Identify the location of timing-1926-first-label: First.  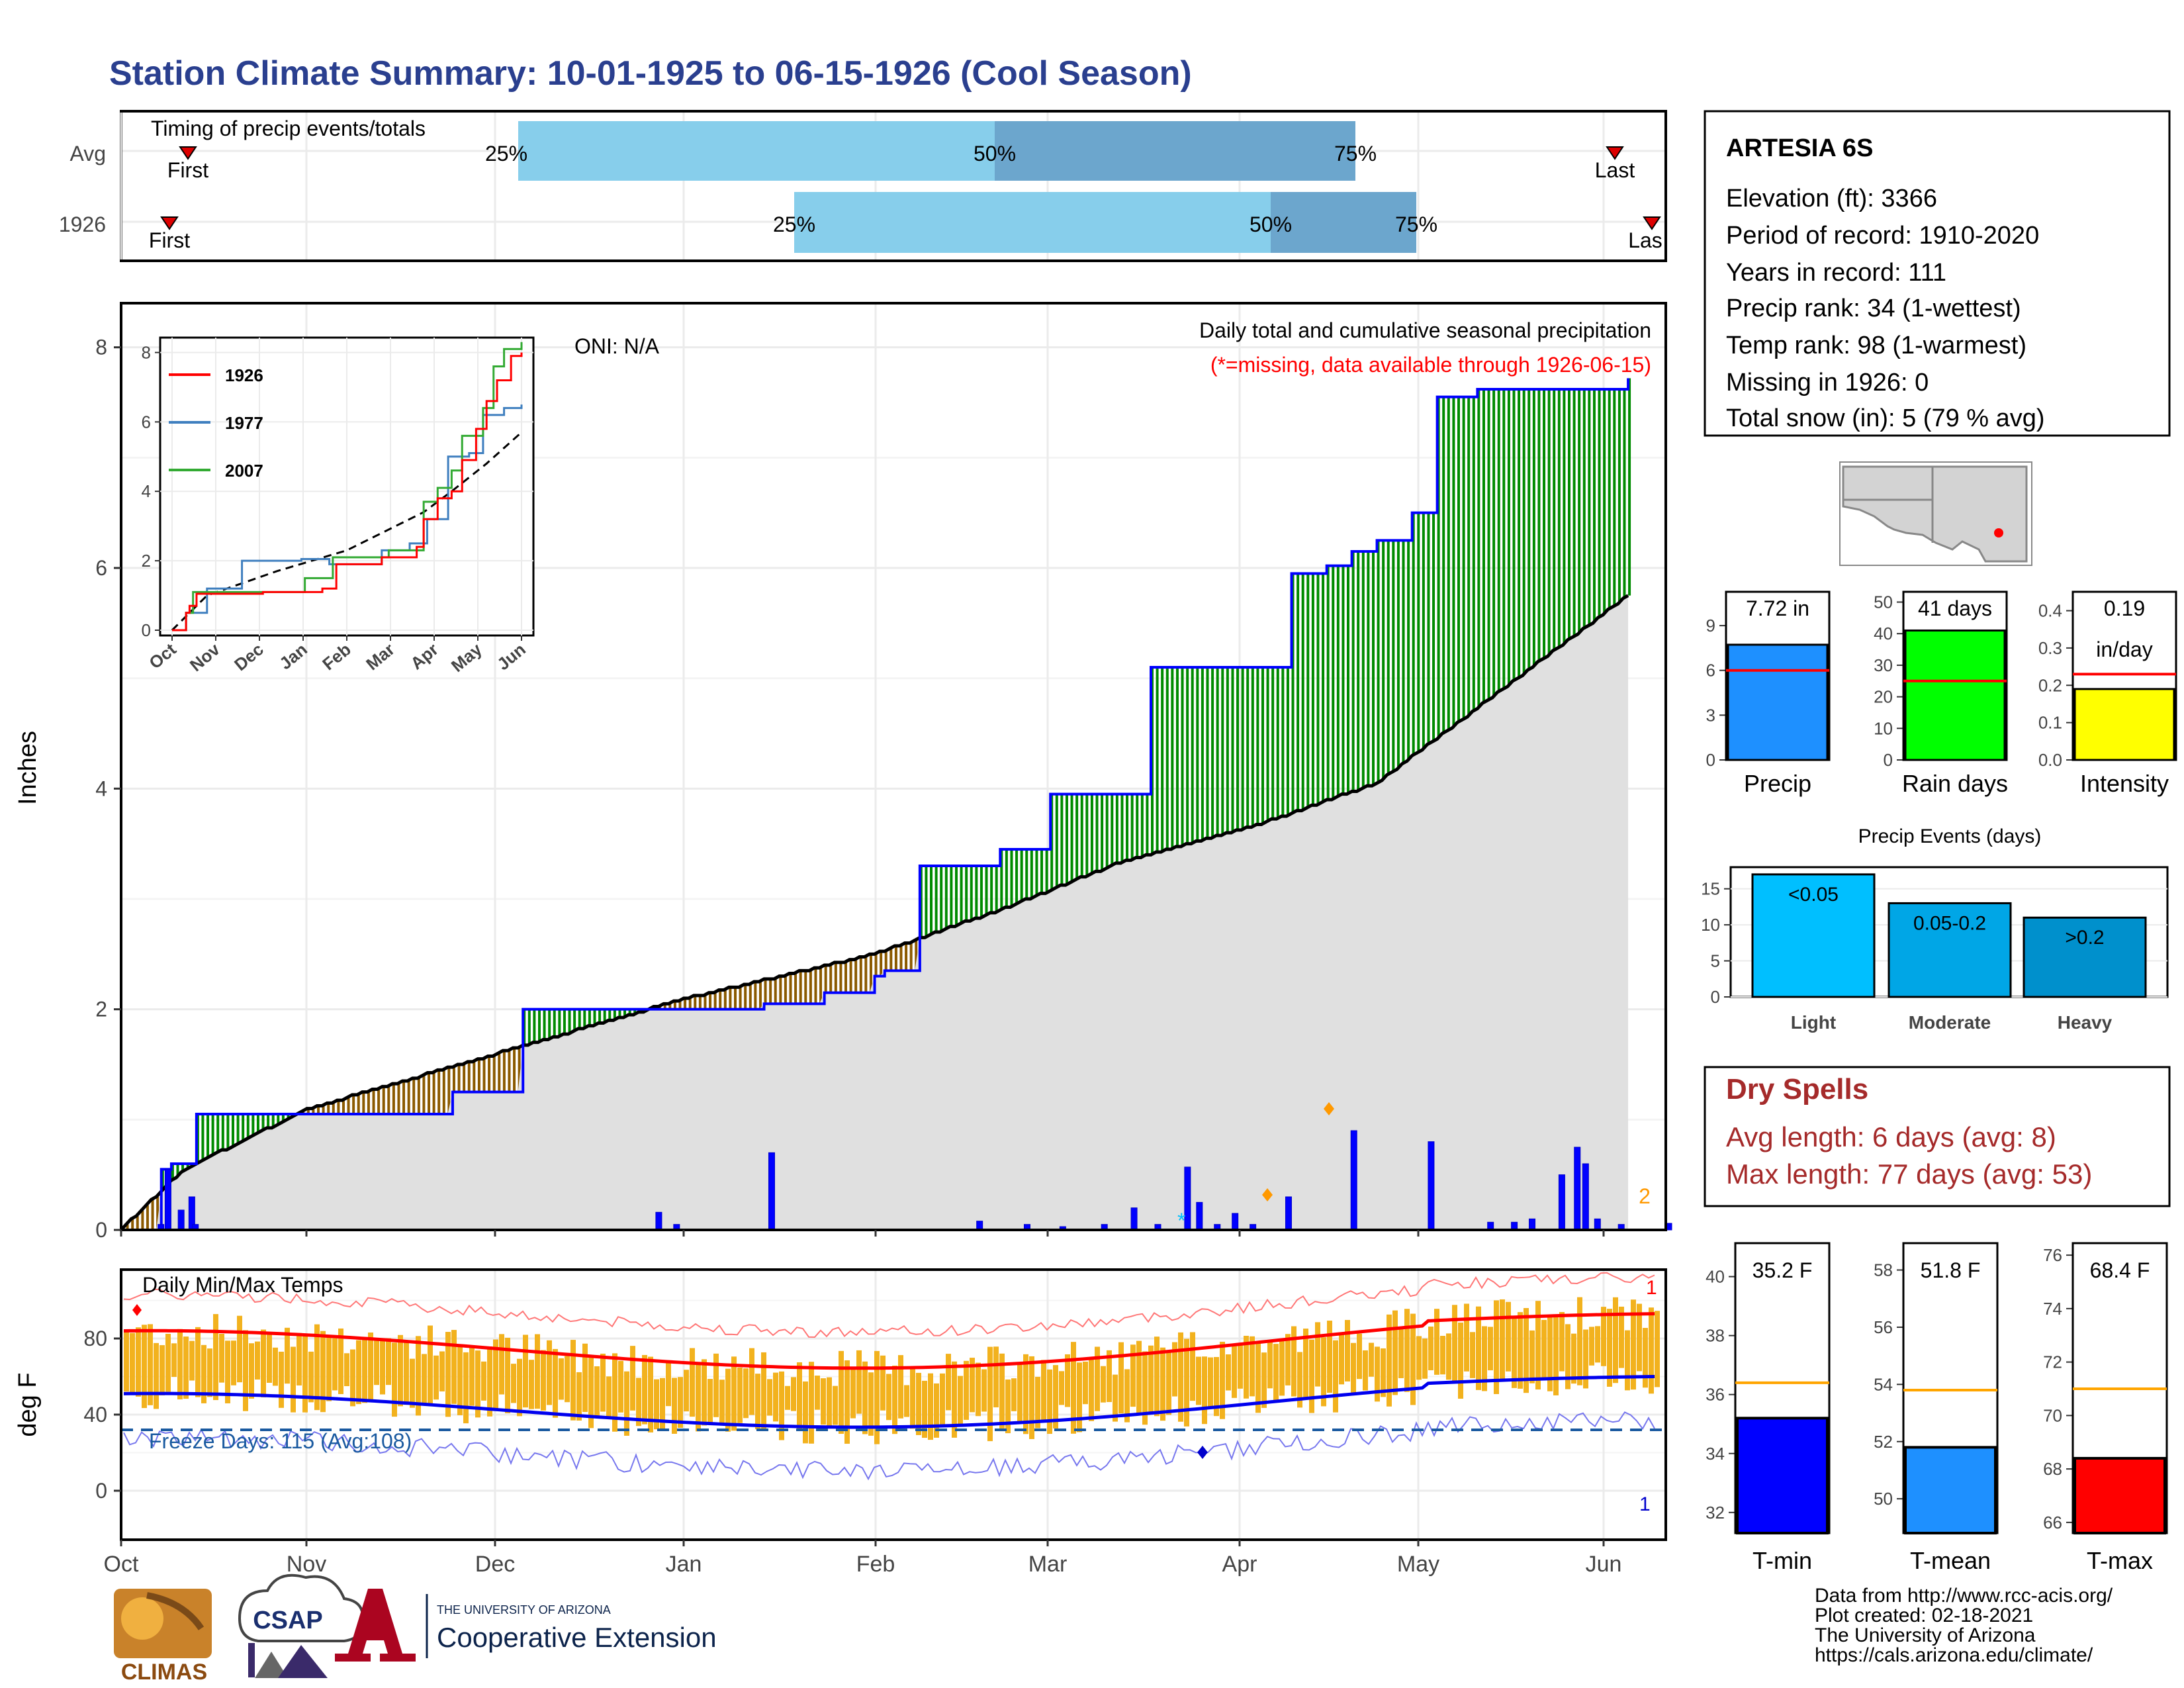
(170, 240).